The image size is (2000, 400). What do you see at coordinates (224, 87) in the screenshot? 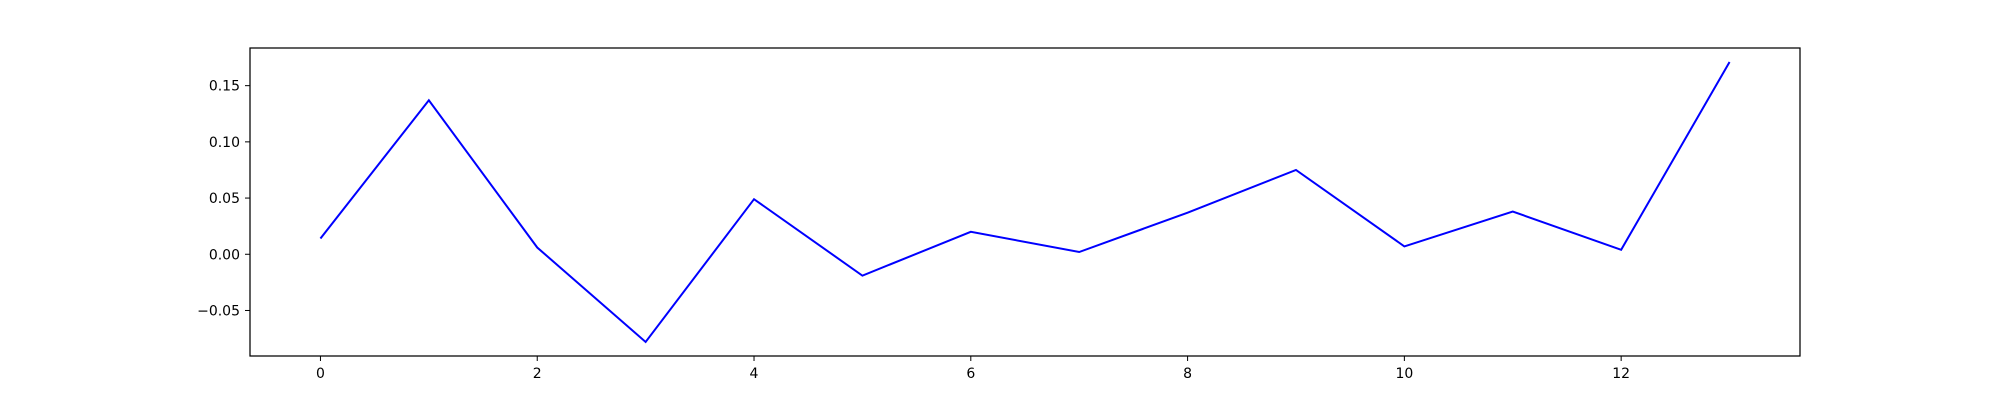
I see `y-tick-label: 0.15` at bounding box center [224, 87].